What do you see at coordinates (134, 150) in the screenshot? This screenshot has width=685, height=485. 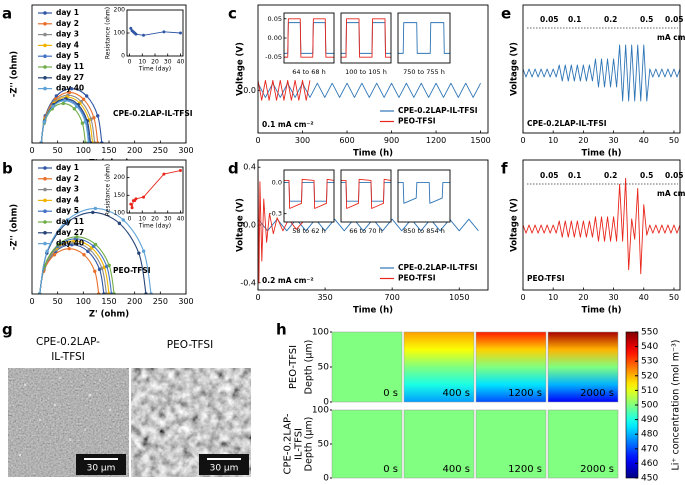 I see `x-tick-label: 200` at bounding box center [134, 150].